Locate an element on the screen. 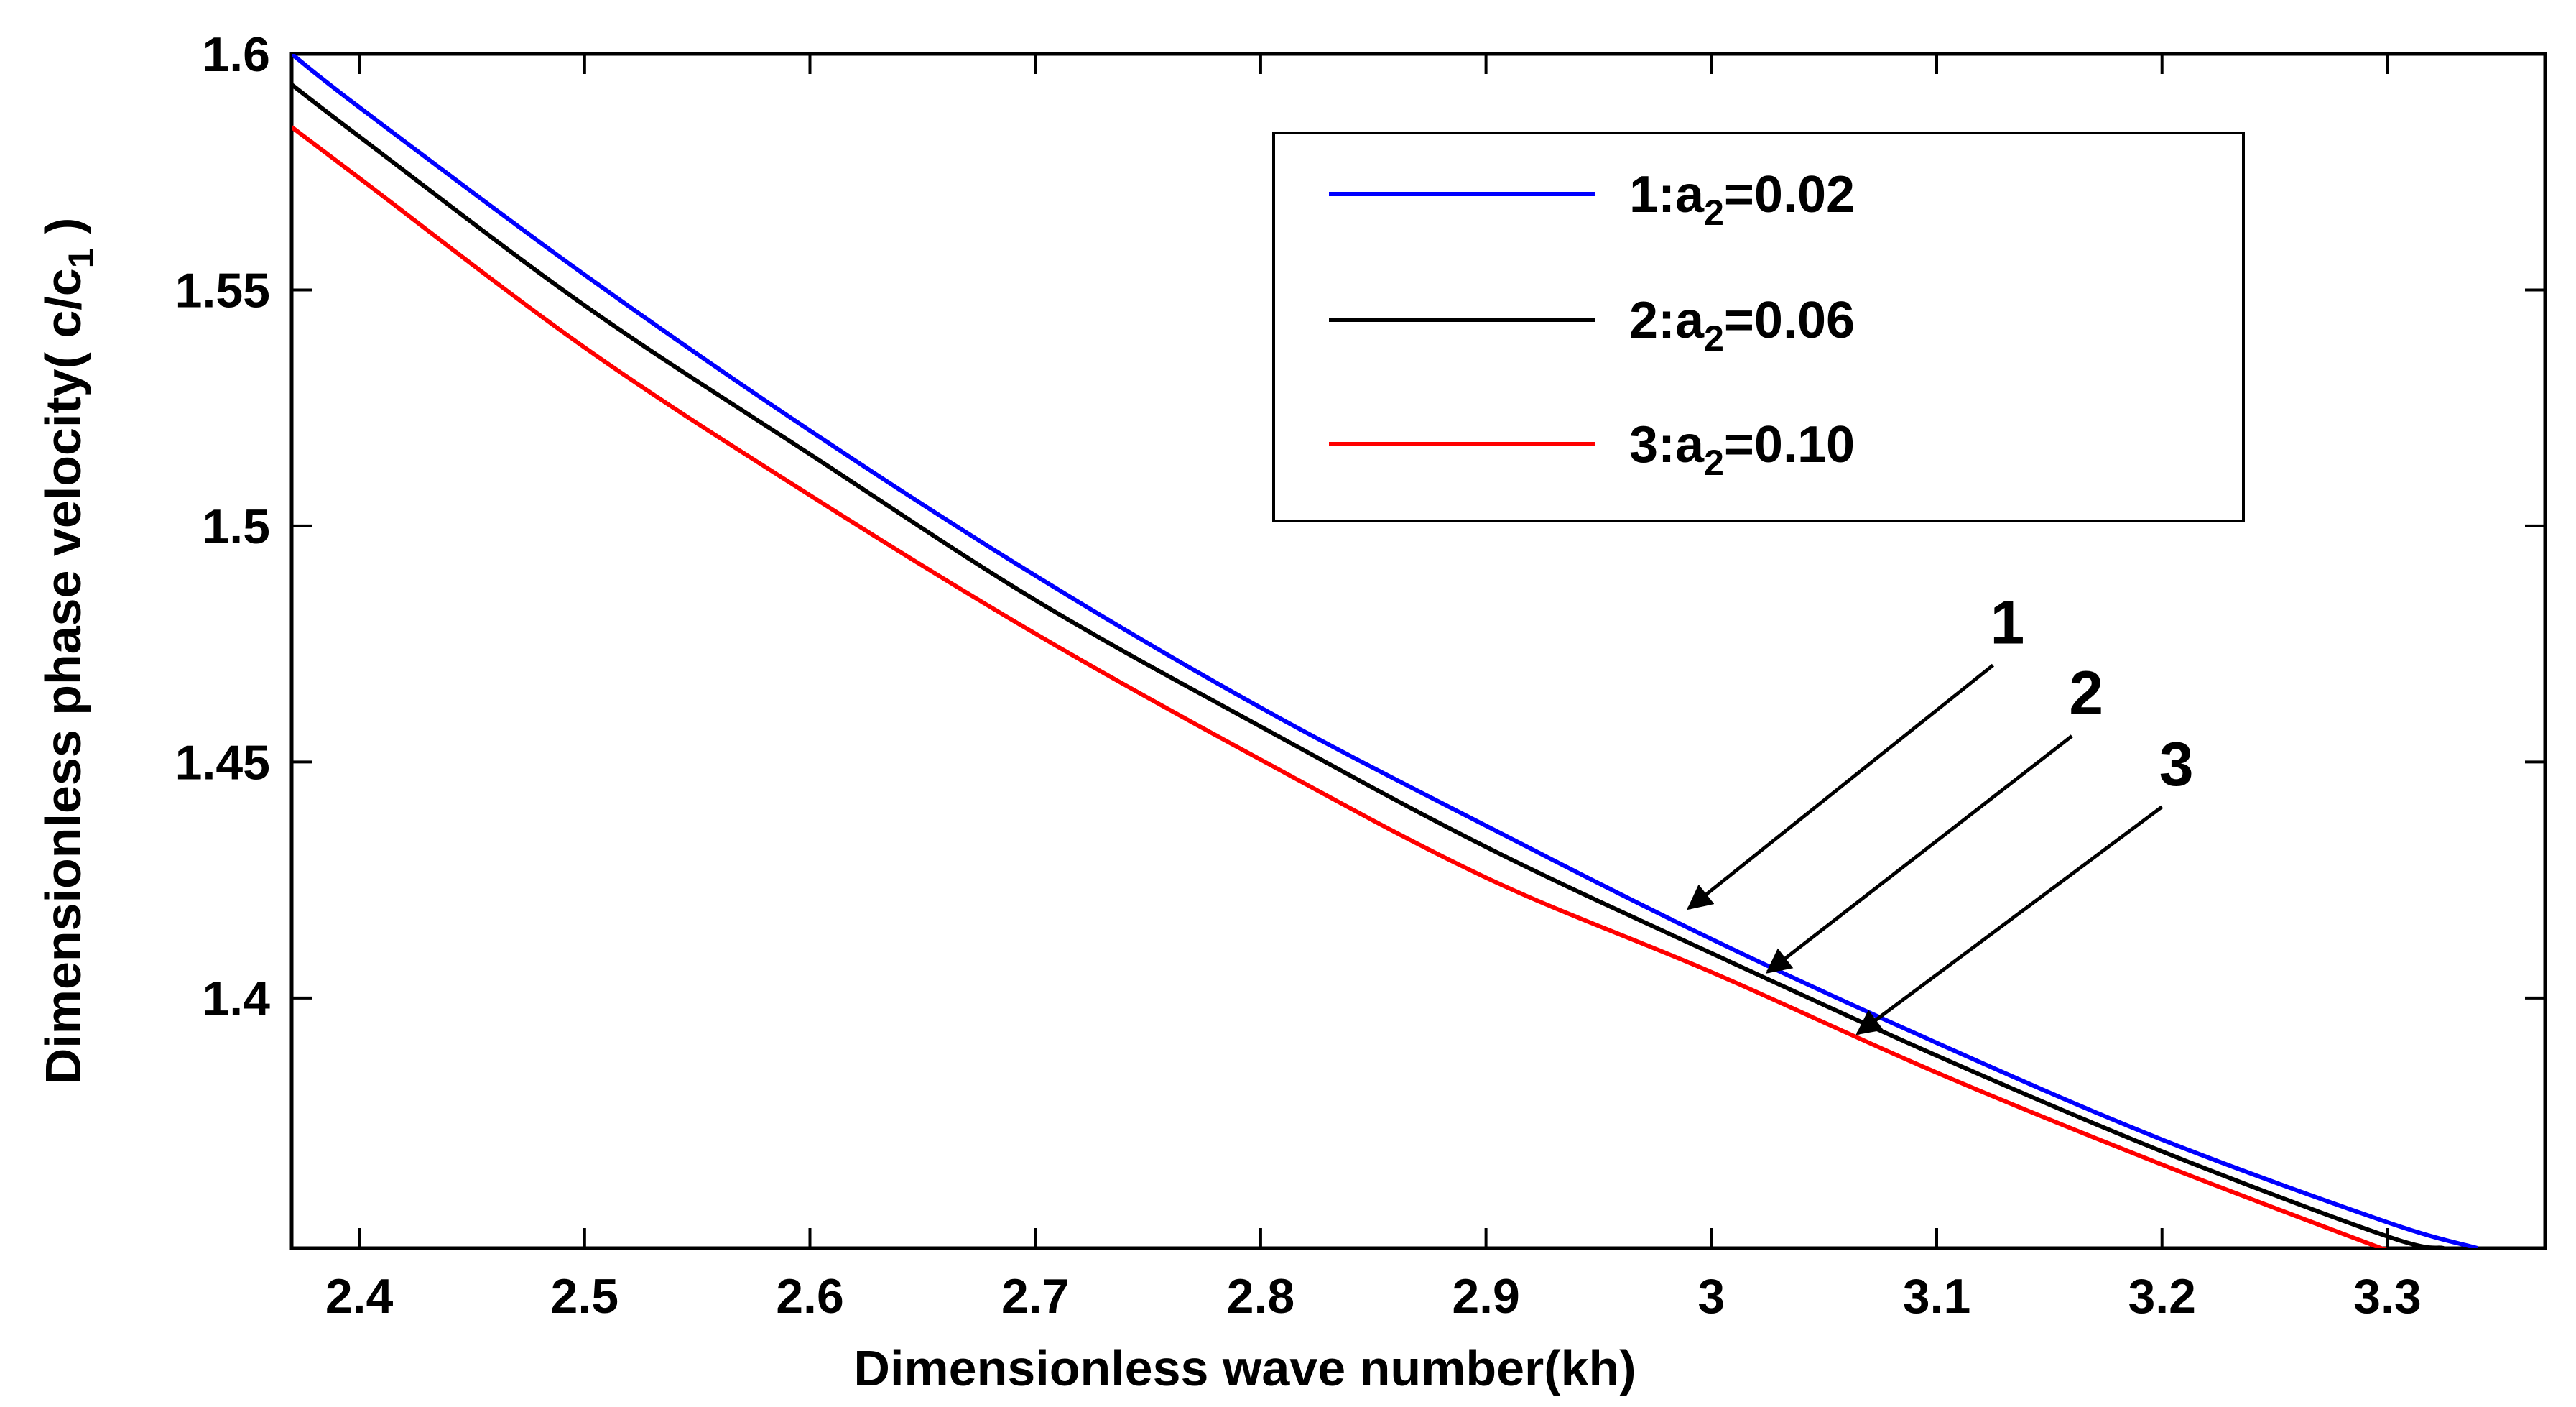 Image resolution: width=2576 pixels, height=1407 pixels. legend: 1:a2=0.02 2:a2=0.06 3:a2=0.10 is located at coordinates (1758, 327).